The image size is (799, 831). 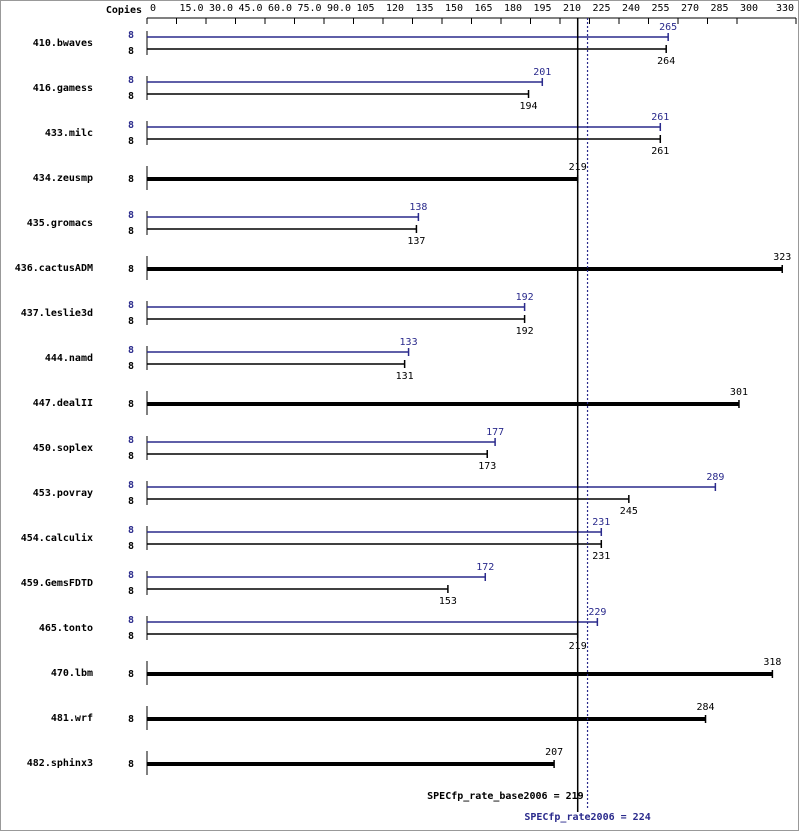 I want to click on benchmark-name: 450.soplex, so click(x=63, y=448).